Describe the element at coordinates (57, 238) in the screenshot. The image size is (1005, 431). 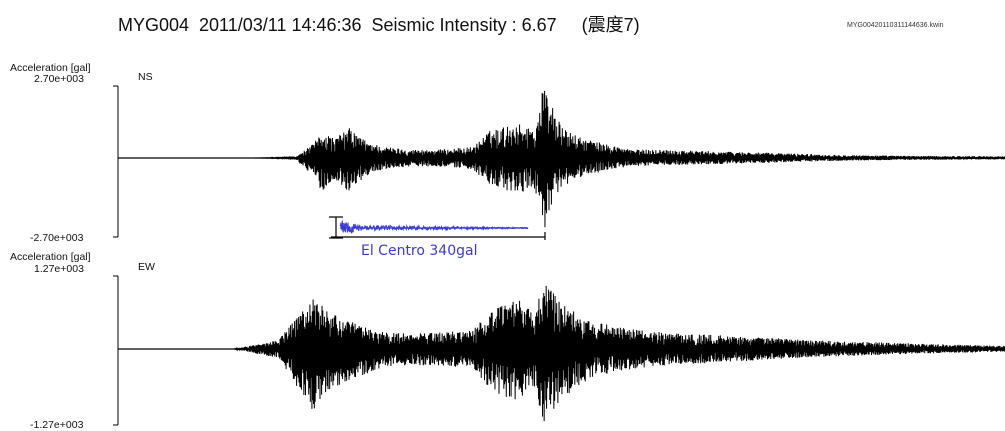
I see `ns-ytick-bottom: -2.70e+003` at that location.